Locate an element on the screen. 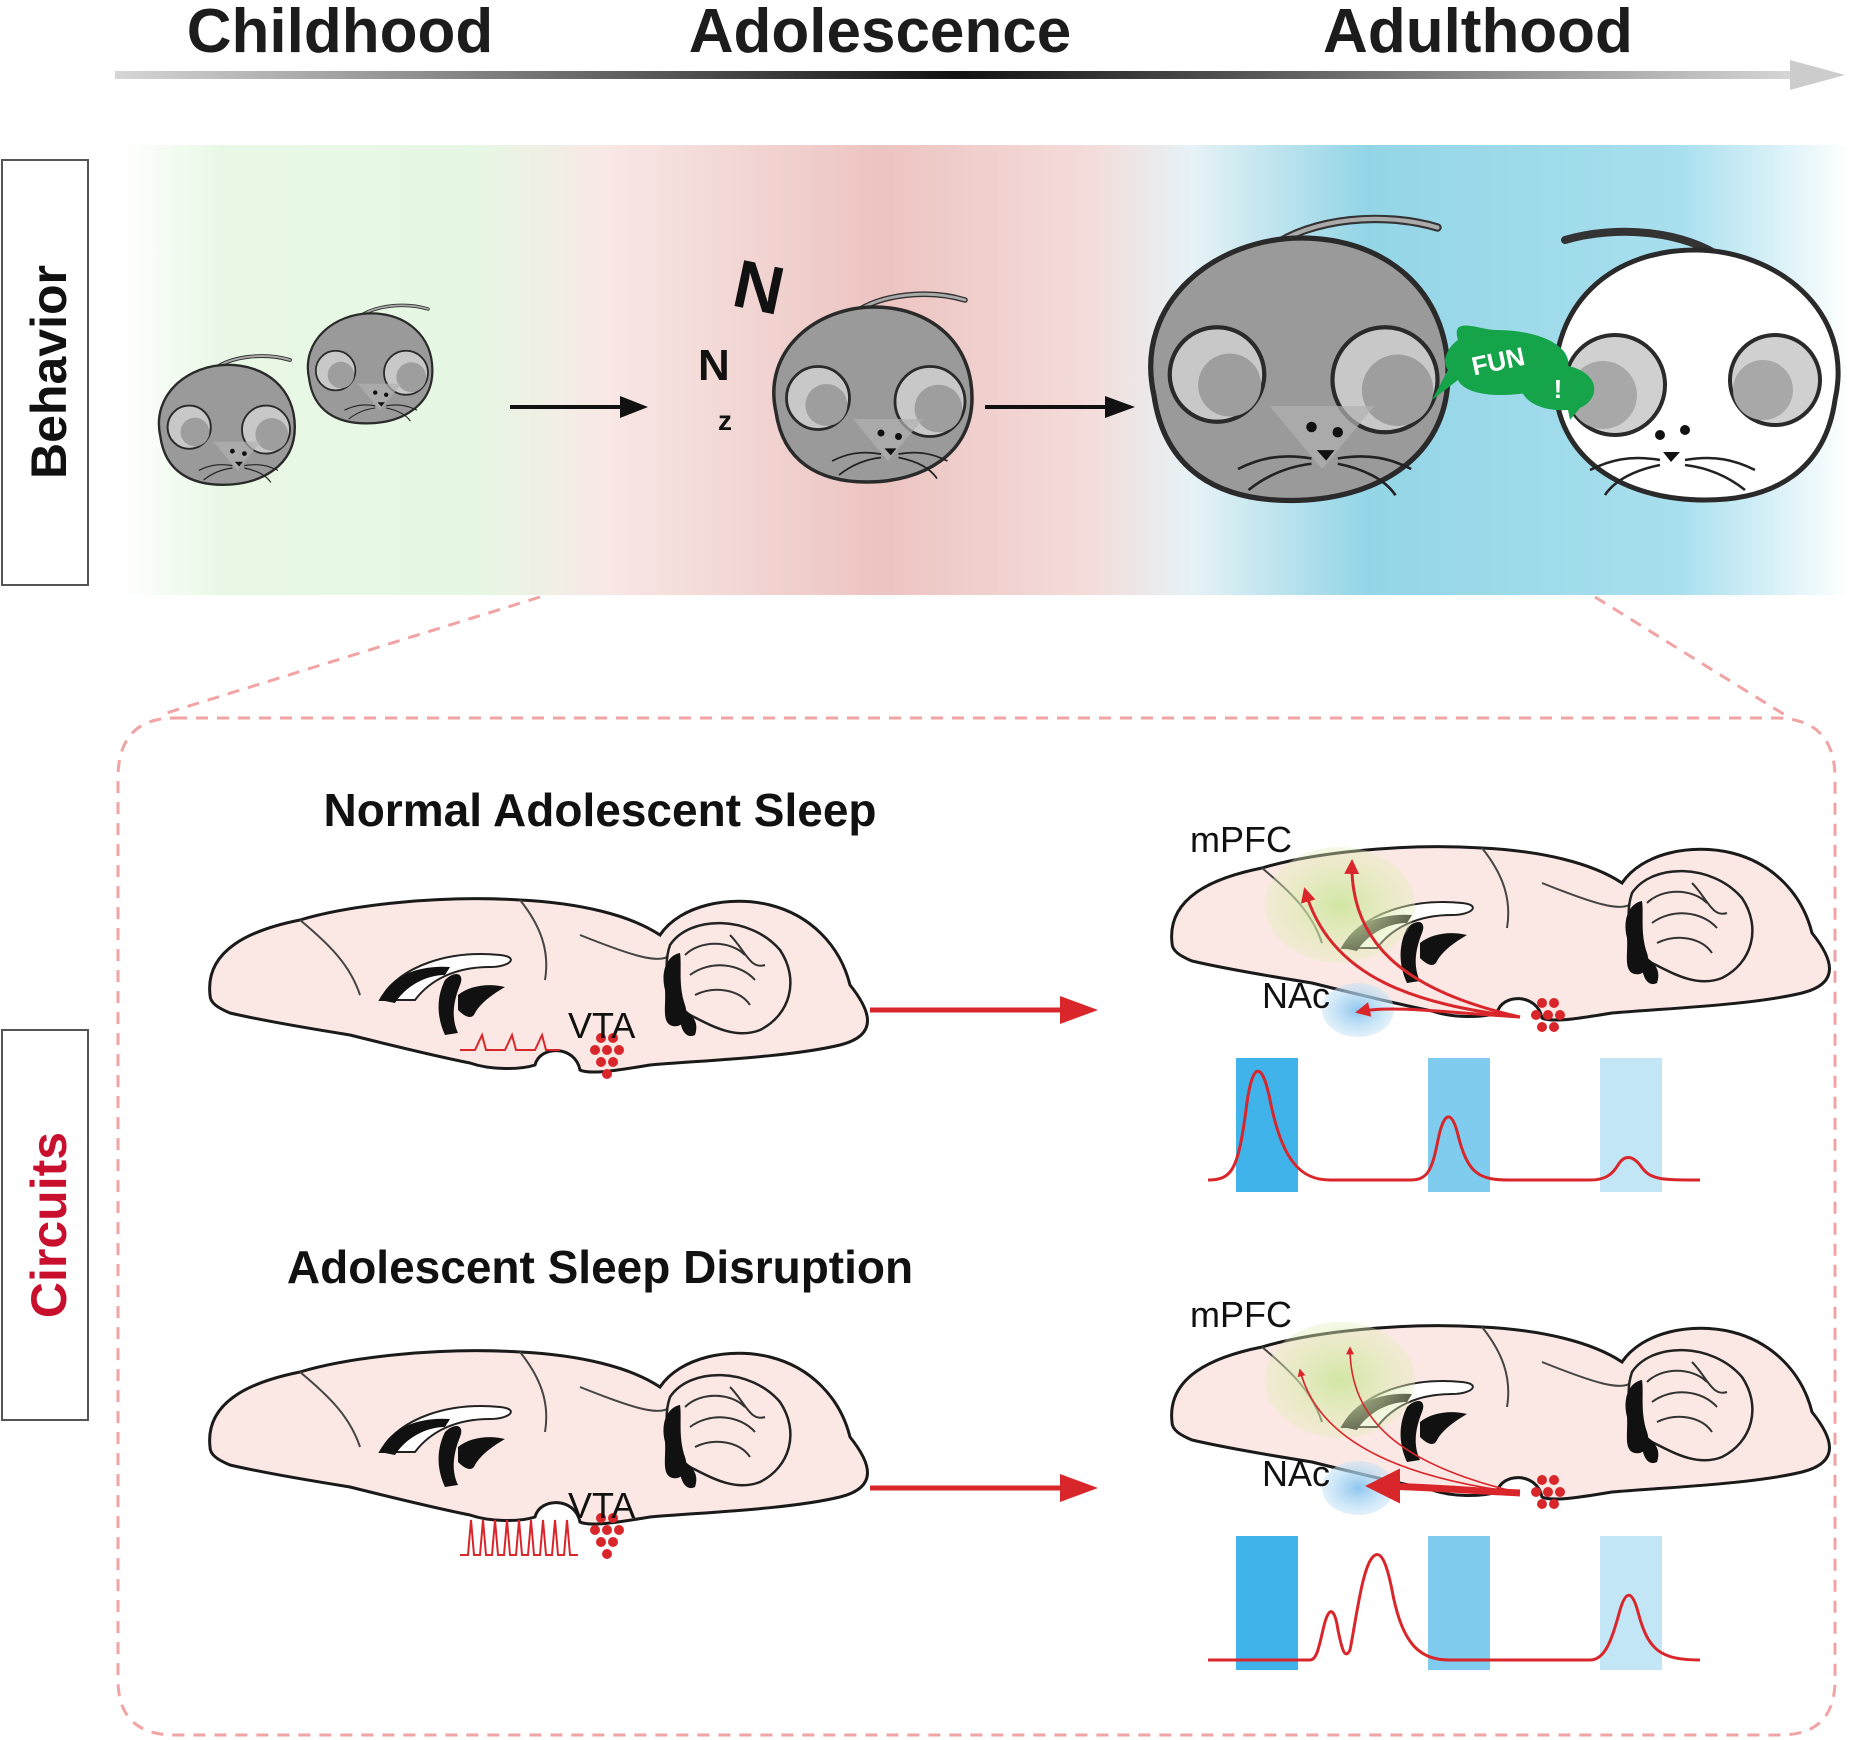 The height and width of the screenshot is (1740, 1851). normal-vta-cluster-left is located at coordinates (607, 1056).